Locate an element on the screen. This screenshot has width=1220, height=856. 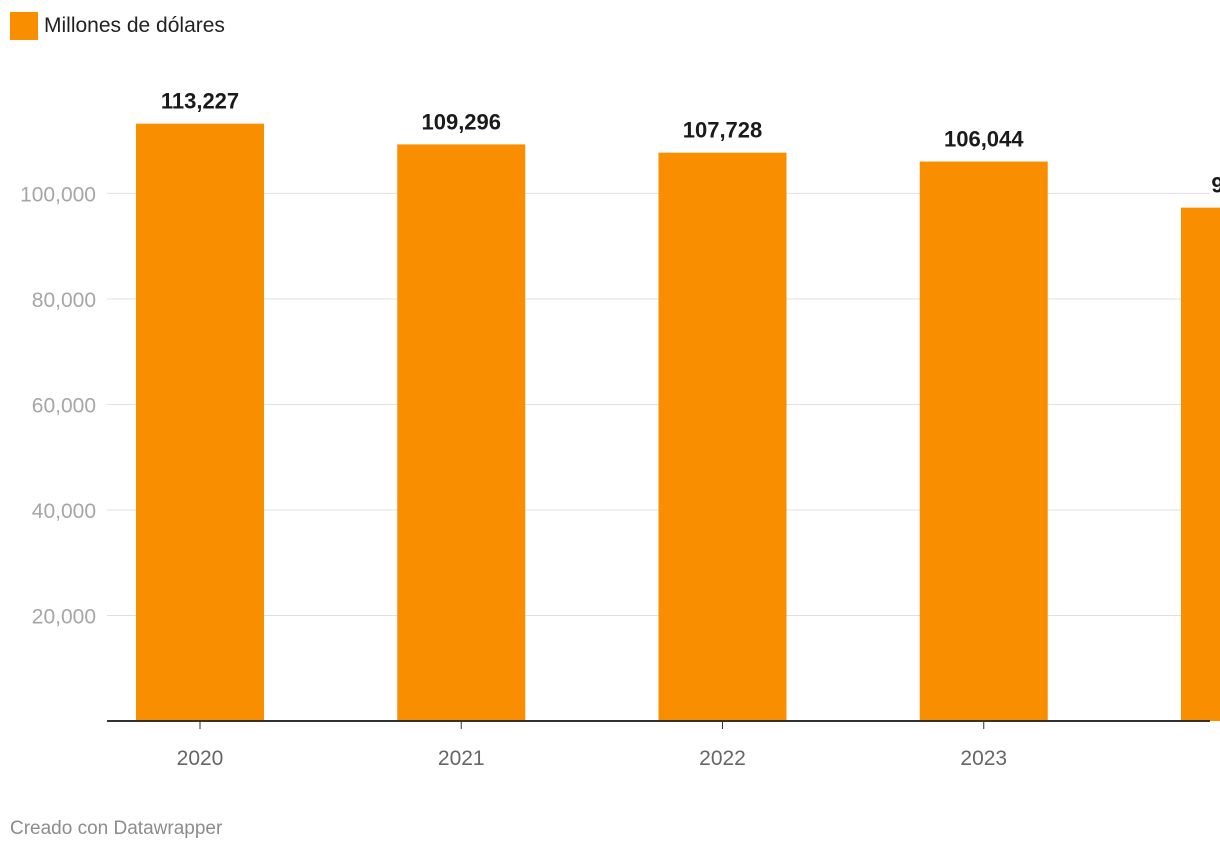
bar-2024 is located at coordinates (1200, 464).